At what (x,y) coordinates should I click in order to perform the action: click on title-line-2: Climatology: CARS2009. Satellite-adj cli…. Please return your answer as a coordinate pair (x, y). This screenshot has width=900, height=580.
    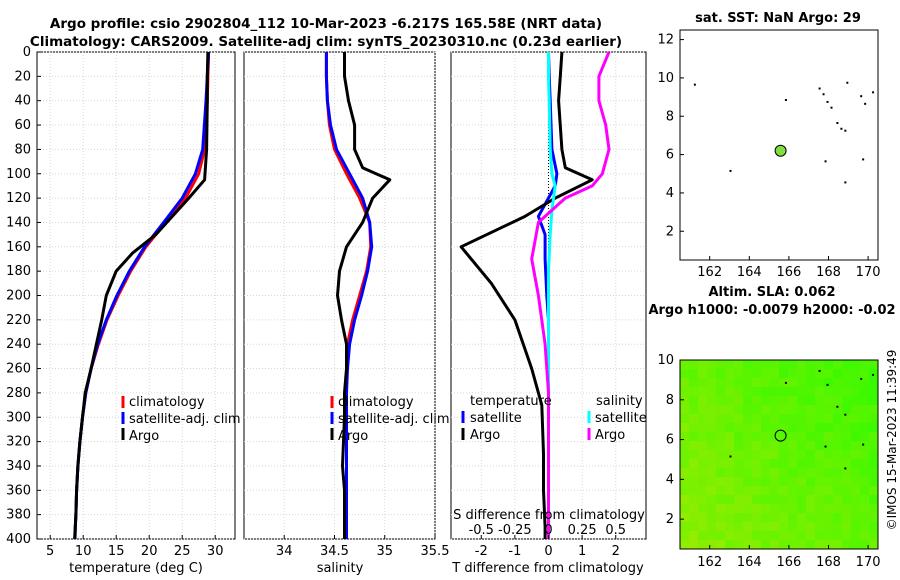
    Looking at the image, I should click on (326, 42).